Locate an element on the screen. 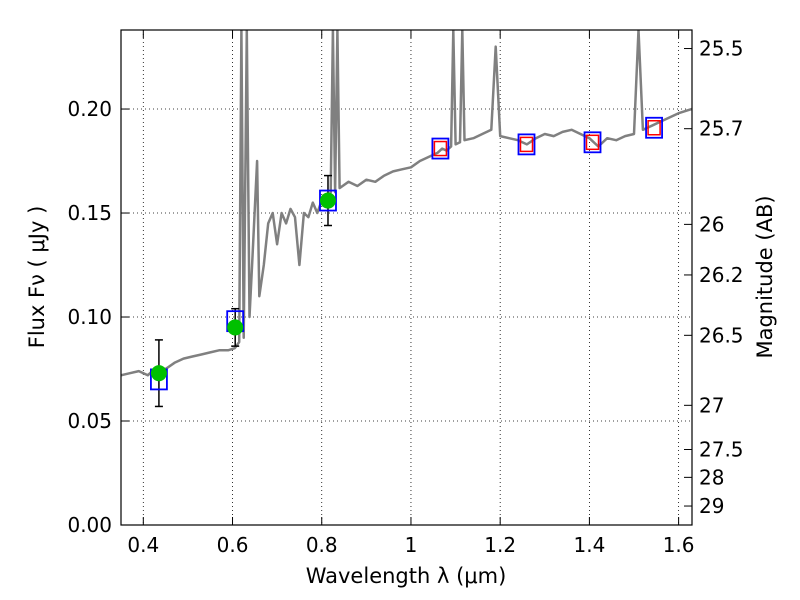 This screenshot has height=600, width=800. x-tick-label: 1.4 is located at coordinates (589, 545).